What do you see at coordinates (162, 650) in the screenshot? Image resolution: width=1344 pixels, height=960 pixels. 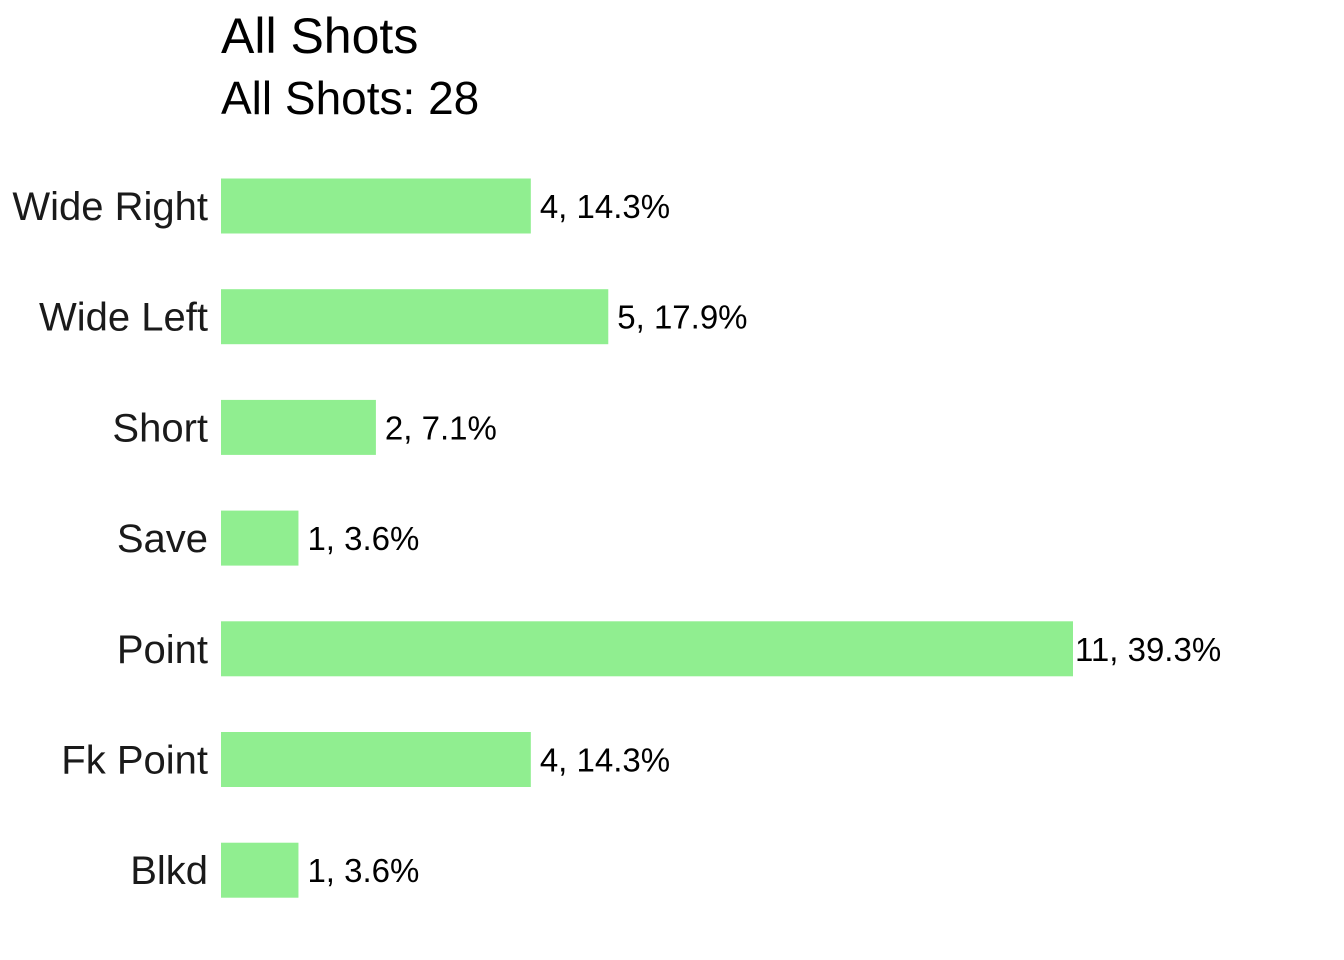 I see `category-label: Point` at bounding box center [162, 650].